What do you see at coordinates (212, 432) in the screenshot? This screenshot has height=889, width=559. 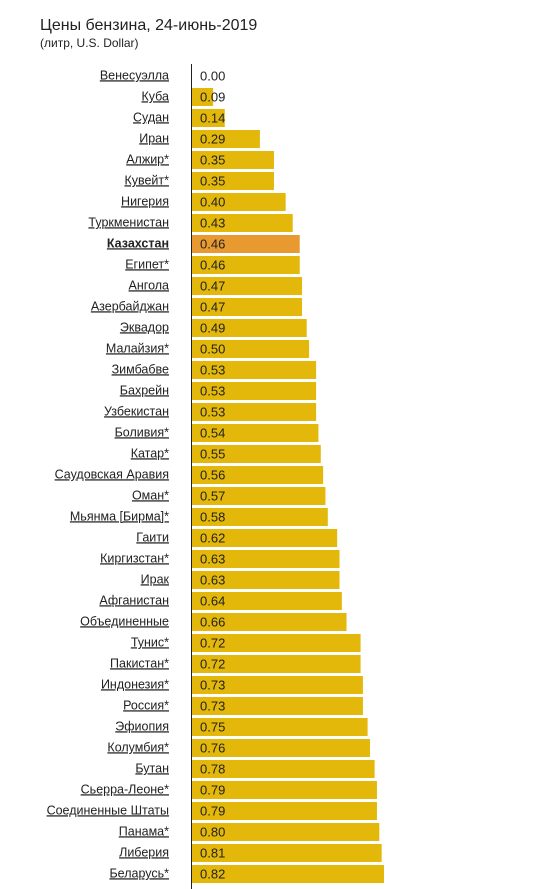 I see `value-label: 0.54` at bounding box center [212, 432].